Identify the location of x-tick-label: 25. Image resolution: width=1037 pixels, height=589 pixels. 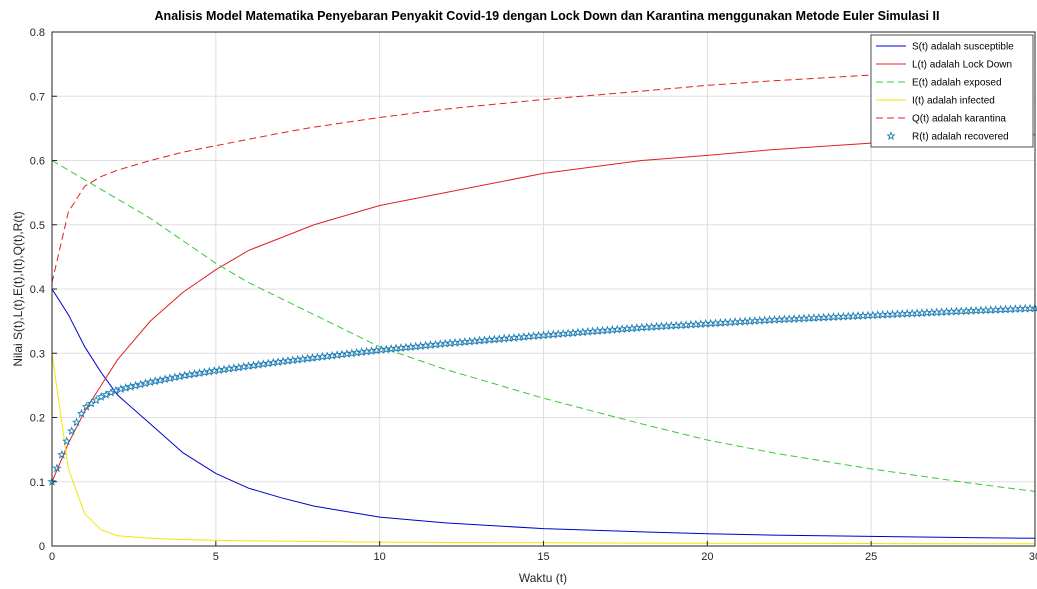
(871, 557).